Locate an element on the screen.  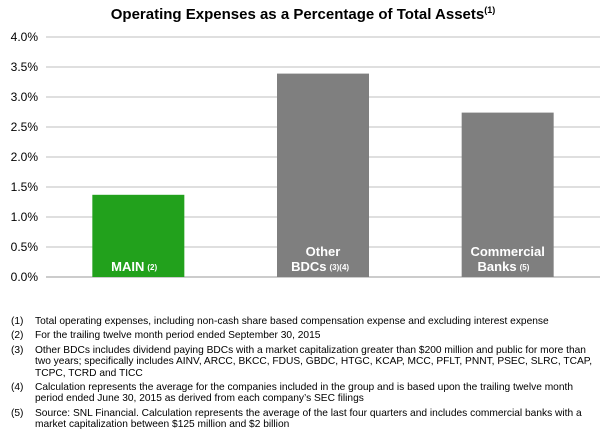
y-tick-label: 3.5% is located at coordinates (25, 67).